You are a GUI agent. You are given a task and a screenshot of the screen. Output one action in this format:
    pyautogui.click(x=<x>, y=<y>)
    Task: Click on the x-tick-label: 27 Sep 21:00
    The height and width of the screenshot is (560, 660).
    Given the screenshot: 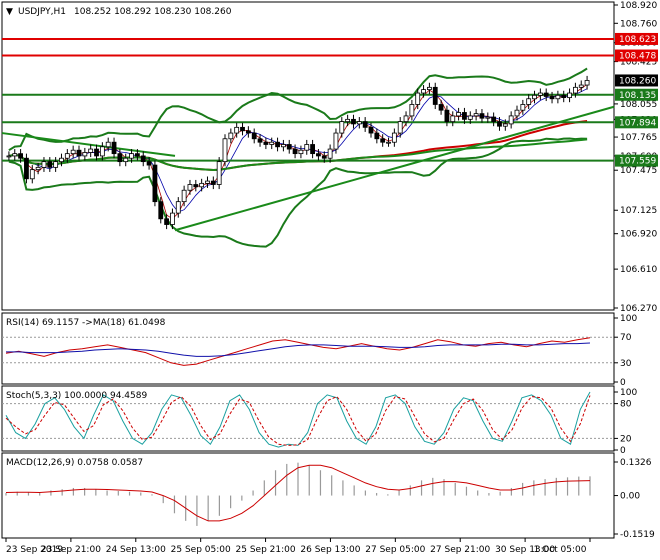 What is the action you would take?
    pyautogui.click(x=460, y=550)
    